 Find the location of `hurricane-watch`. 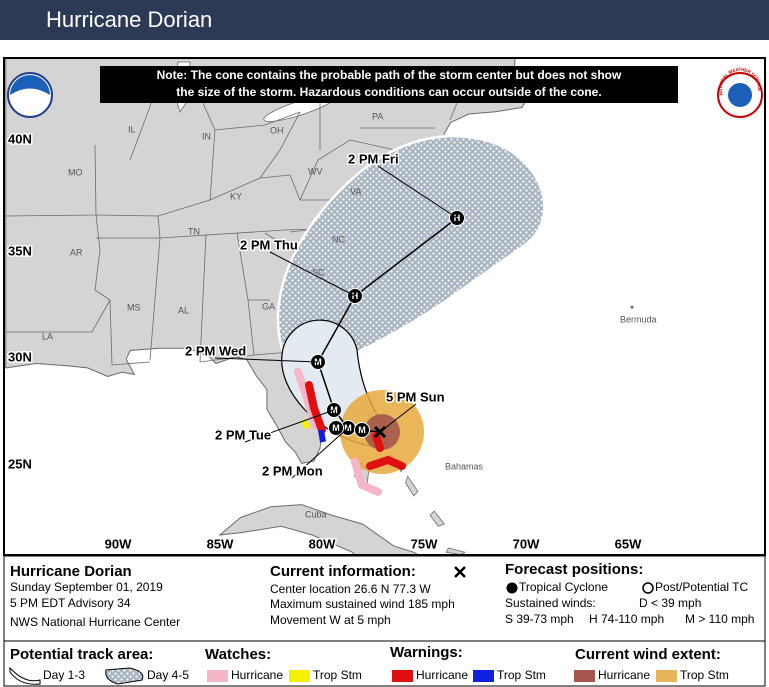

hurricane-watch is located at coordinates (338, 432).